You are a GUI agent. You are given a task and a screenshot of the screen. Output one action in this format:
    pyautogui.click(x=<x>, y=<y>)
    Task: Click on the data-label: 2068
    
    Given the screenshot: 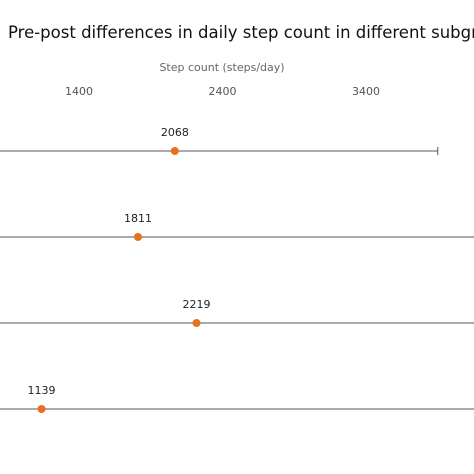 What is the action you would take?
    pyautogui.click(x=175, y=132)
    